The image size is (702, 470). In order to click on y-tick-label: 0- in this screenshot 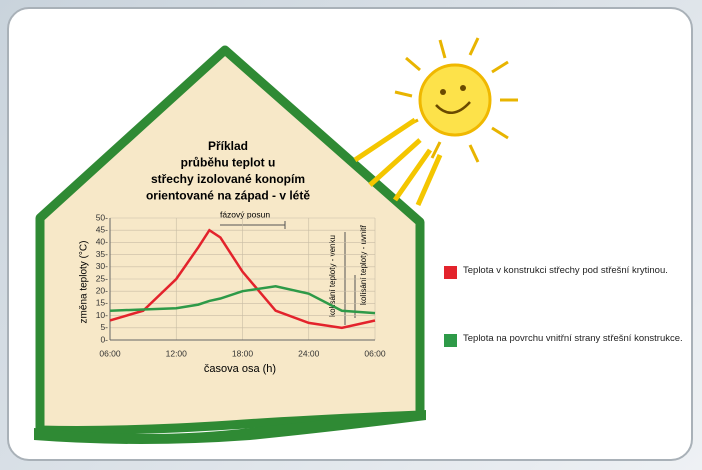, I will do `click(104, 339)`.